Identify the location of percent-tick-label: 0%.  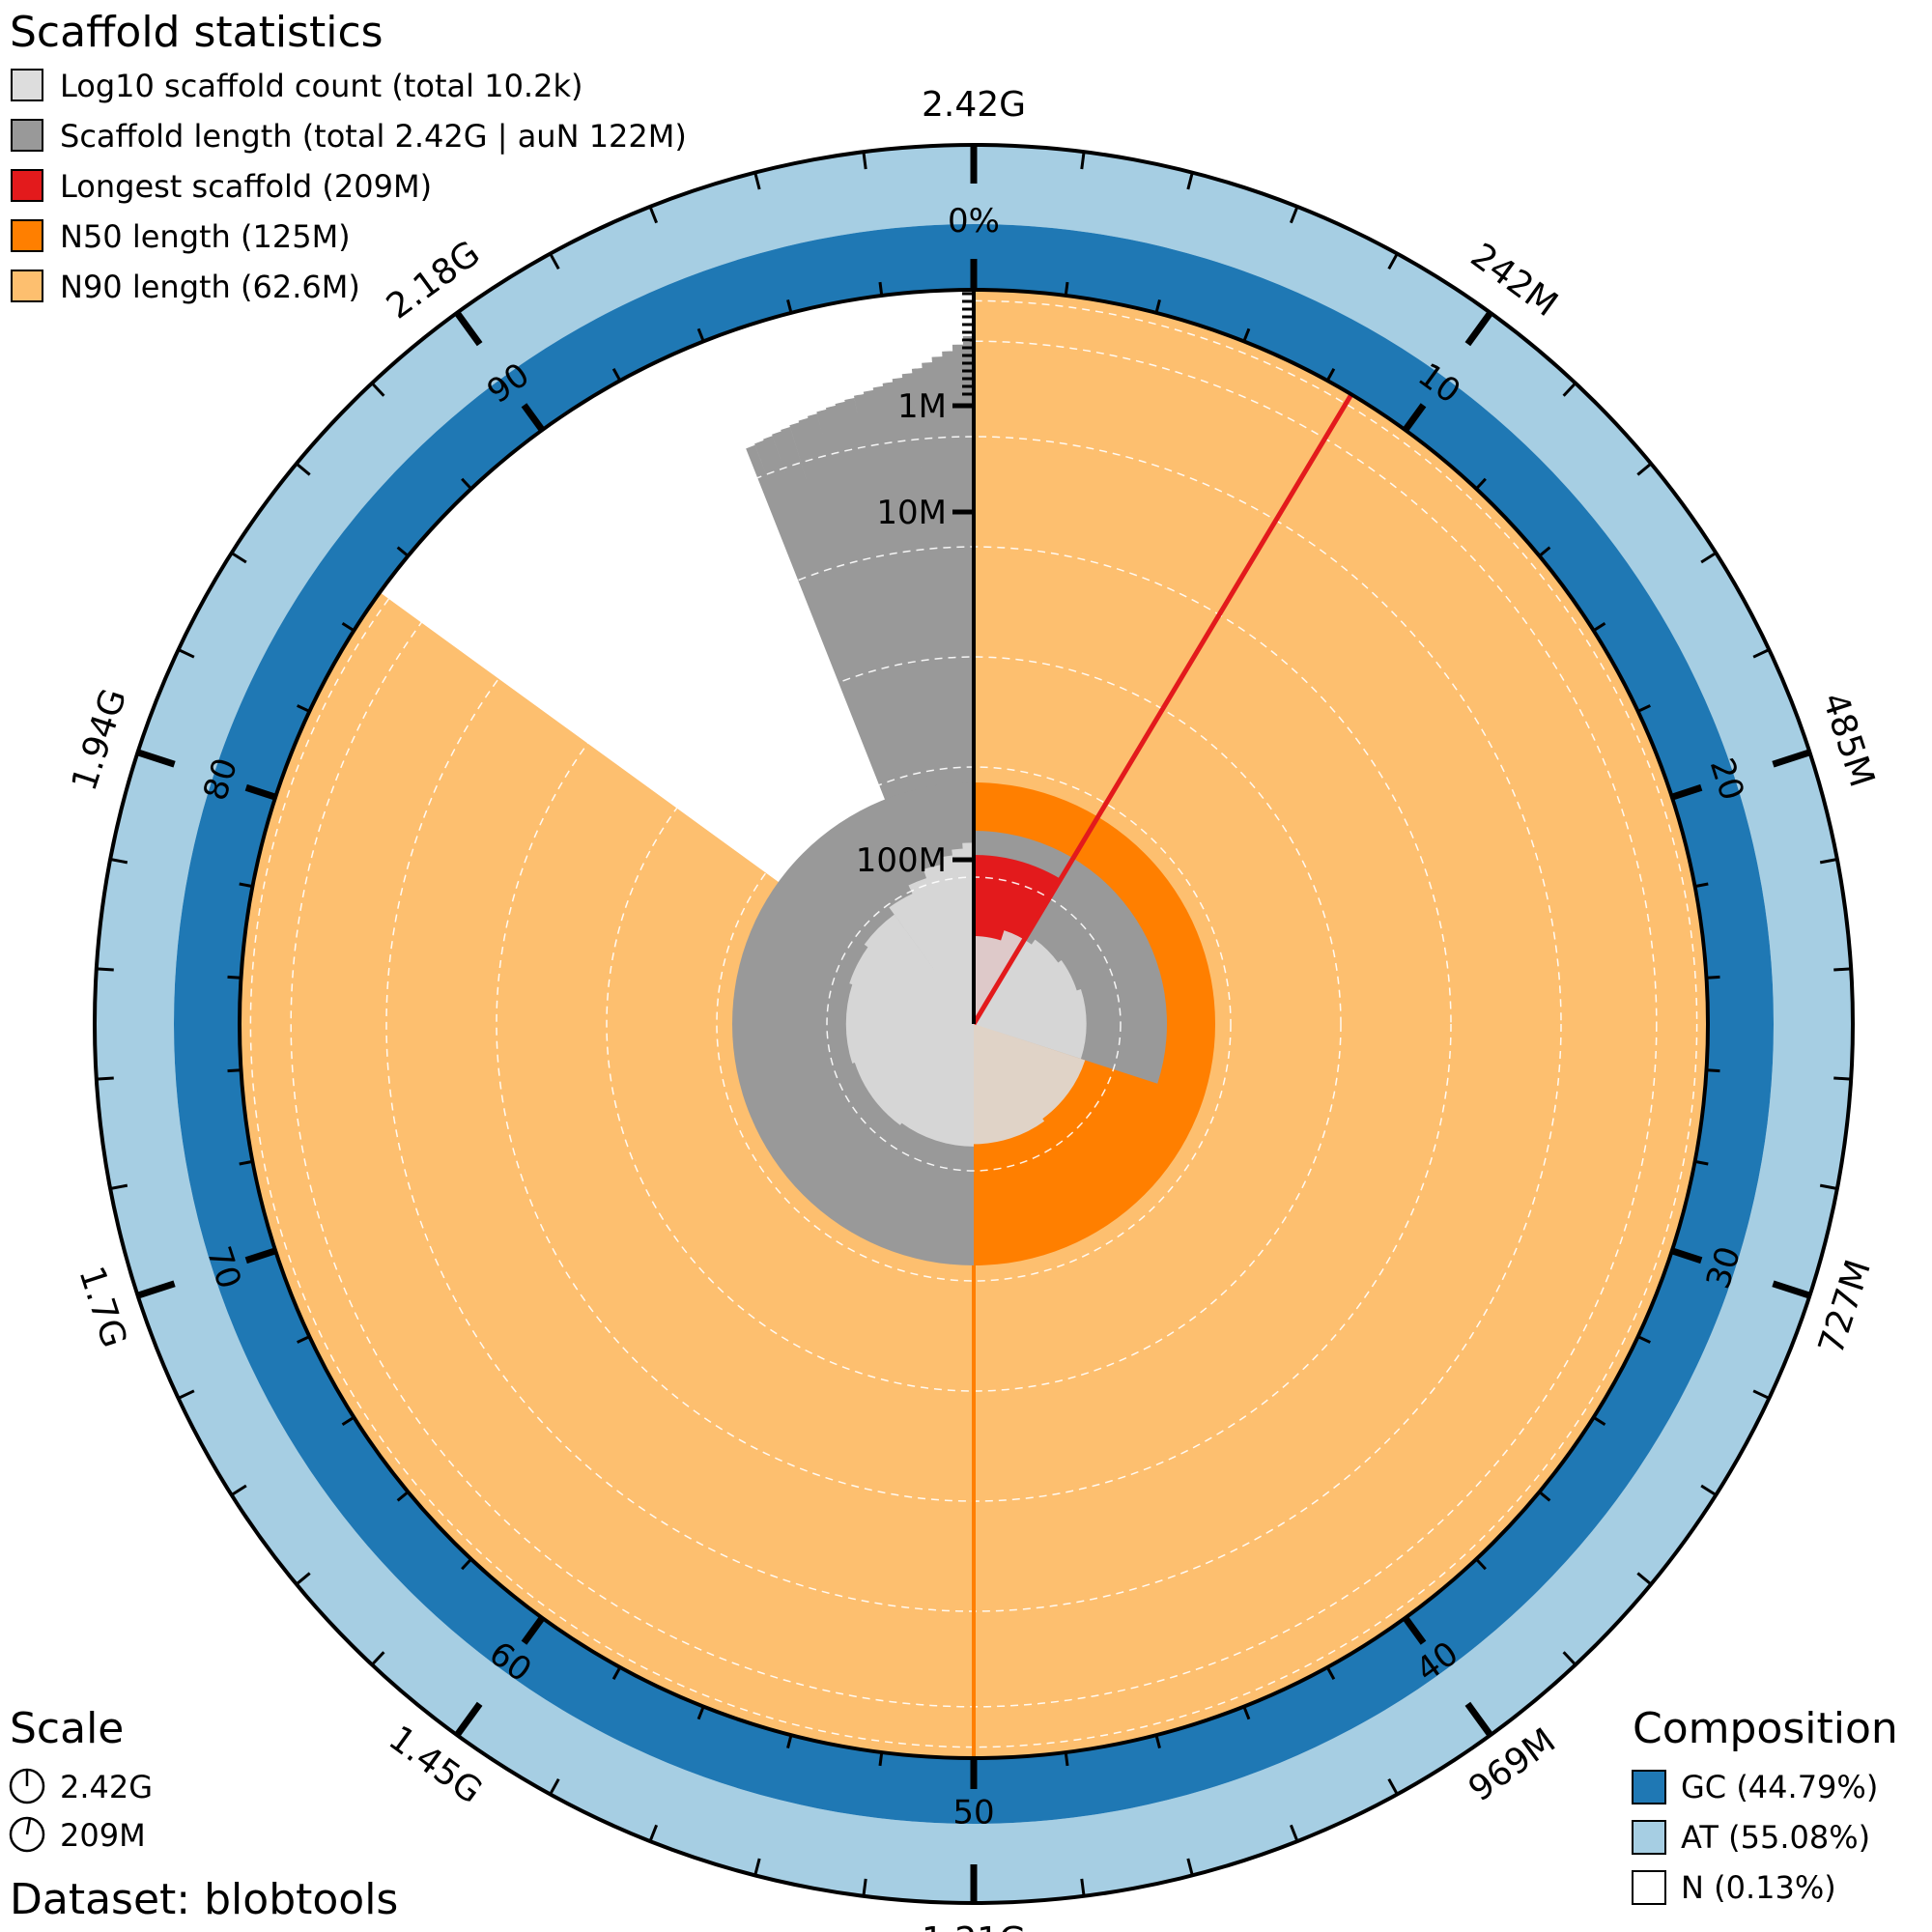
(974, 221).